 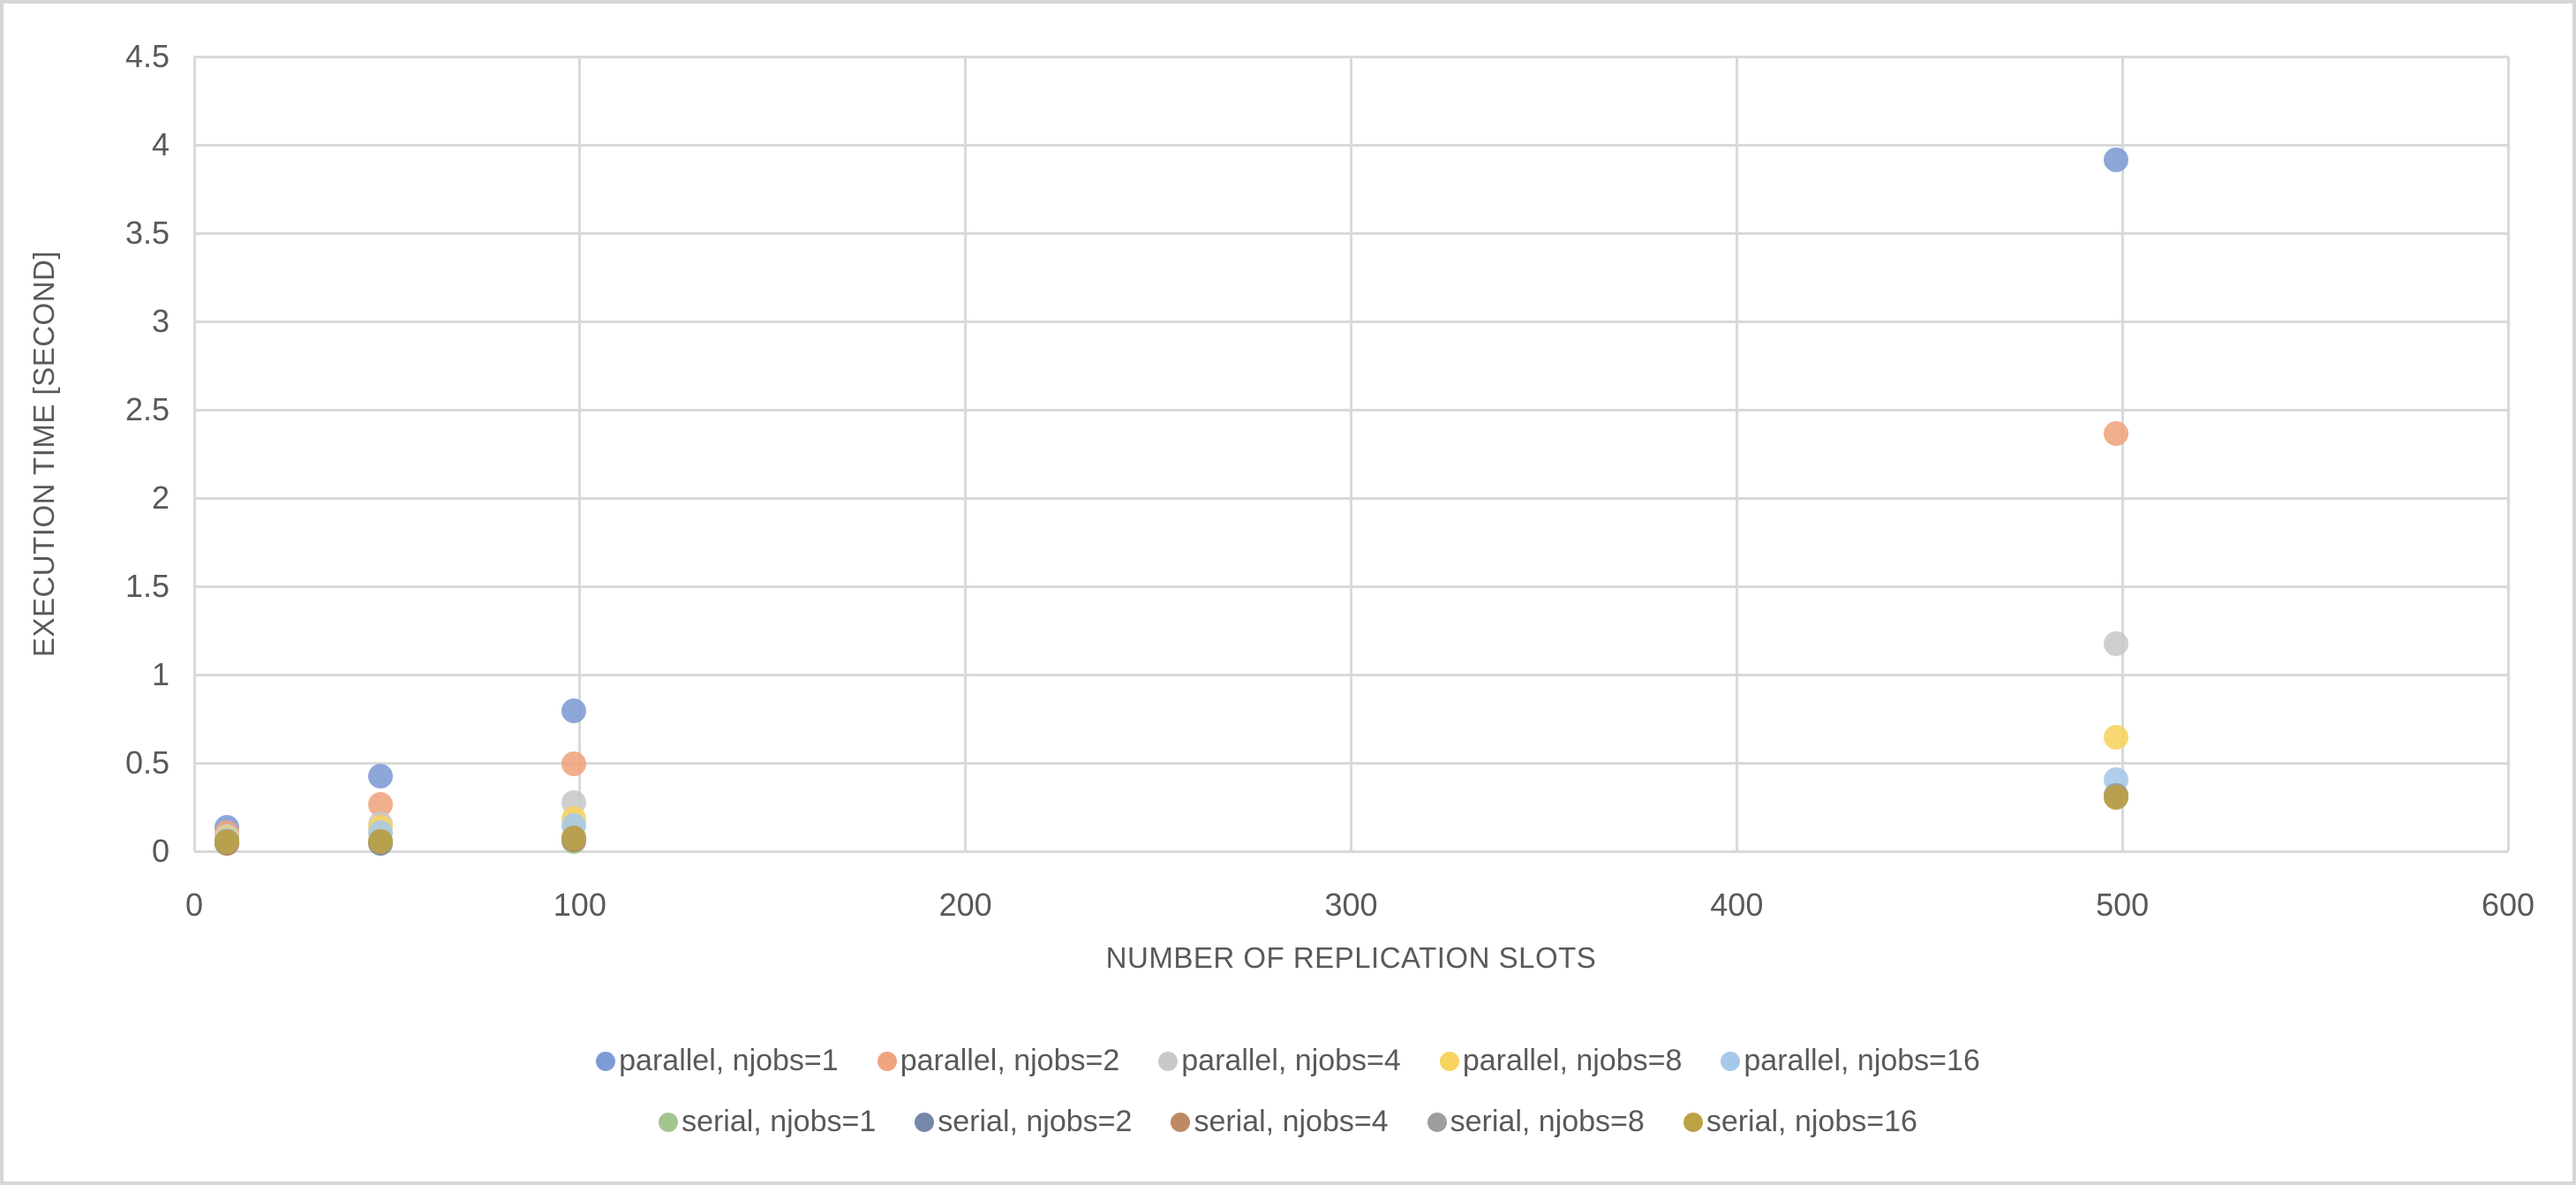 I want to click on legend-label: serial, njobs=2, so click(x=1036, y=1121).